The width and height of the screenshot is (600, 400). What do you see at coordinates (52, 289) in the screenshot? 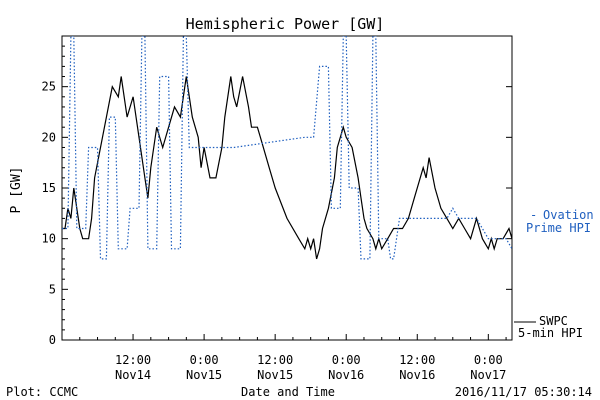
I see `y-tick-label-1: 5` at bounding box center [52, 289].